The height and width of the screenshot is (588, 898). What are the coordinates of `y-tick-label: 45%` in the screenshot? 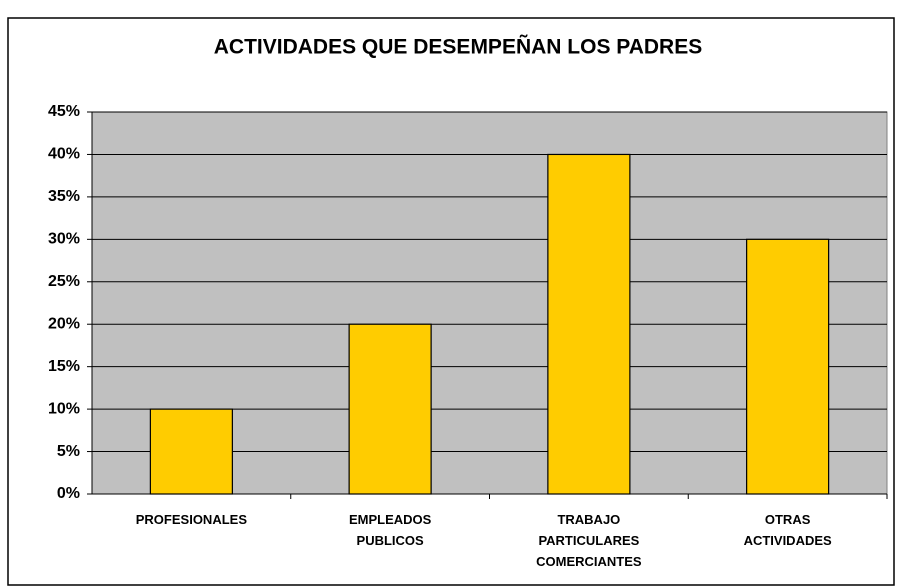 It's located at (64, 111).